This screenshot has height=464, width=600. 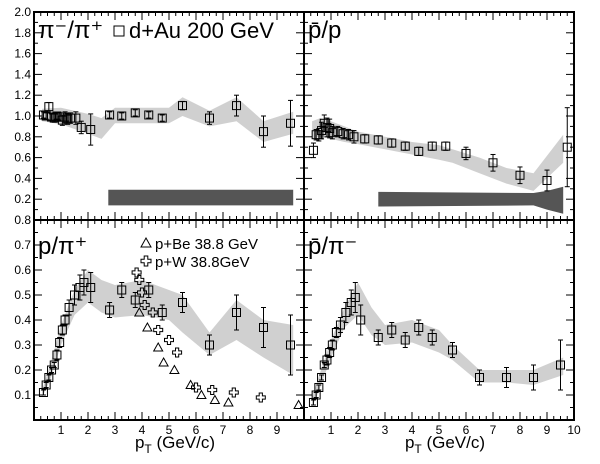 What do you see at coordinates (574, 430) in the screenshot?
I see `x-tick-label: 10` at bounding box center [574, 430].